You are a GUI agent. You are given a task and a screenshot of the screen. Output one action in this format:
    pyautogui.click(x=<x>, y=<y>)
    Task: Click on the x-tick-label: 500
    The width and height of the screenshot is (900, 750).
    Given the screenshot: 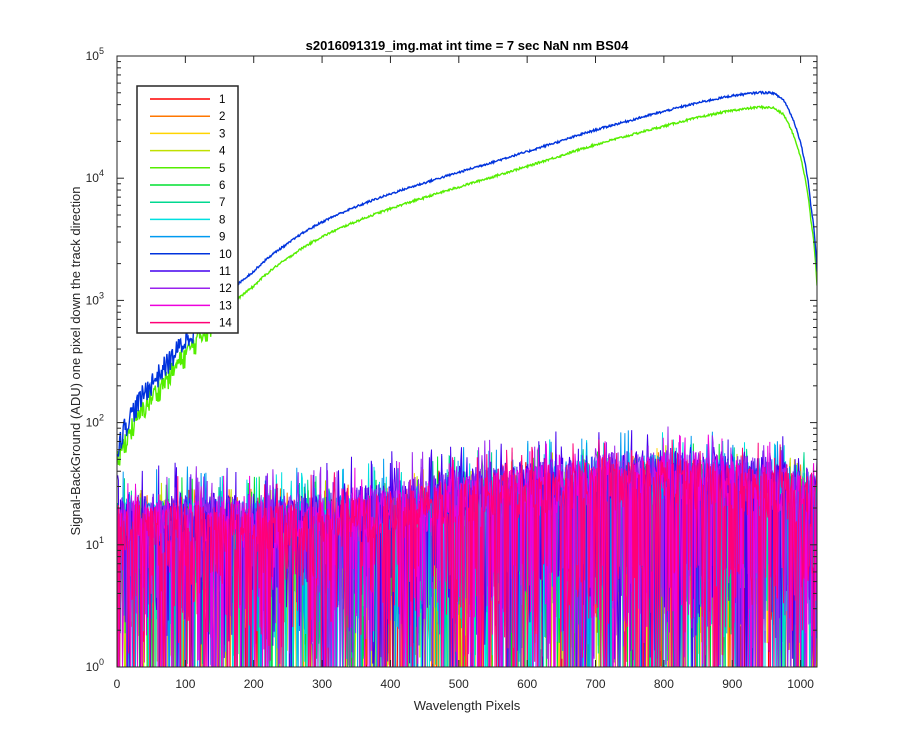 What is the action you would take?
    pyautogui.click(x=459, y=684)
    